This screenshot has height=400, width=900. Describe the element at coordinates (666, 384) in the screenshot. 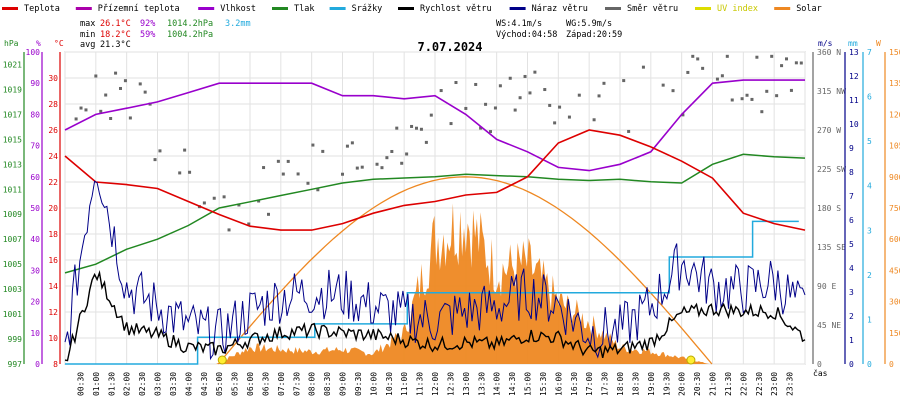

I see `x-tick-label: 19:30` at that location.